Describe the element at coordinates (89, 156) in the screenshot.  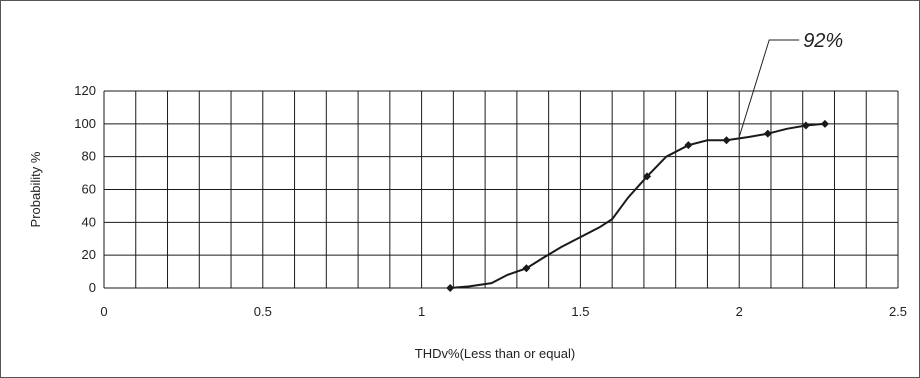
I see `y-tick-label: 80` at that location.